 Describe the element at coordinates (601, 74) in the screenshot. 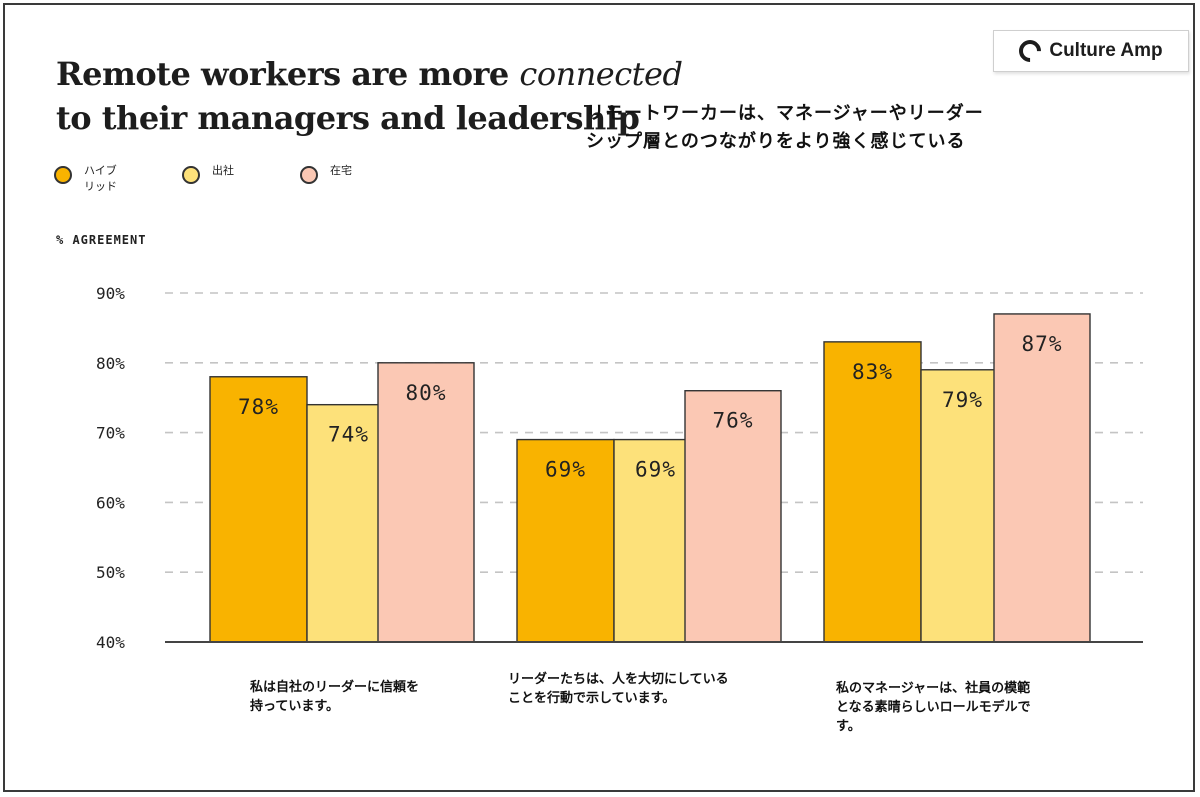

I see `title-script-word: connected` at that location.